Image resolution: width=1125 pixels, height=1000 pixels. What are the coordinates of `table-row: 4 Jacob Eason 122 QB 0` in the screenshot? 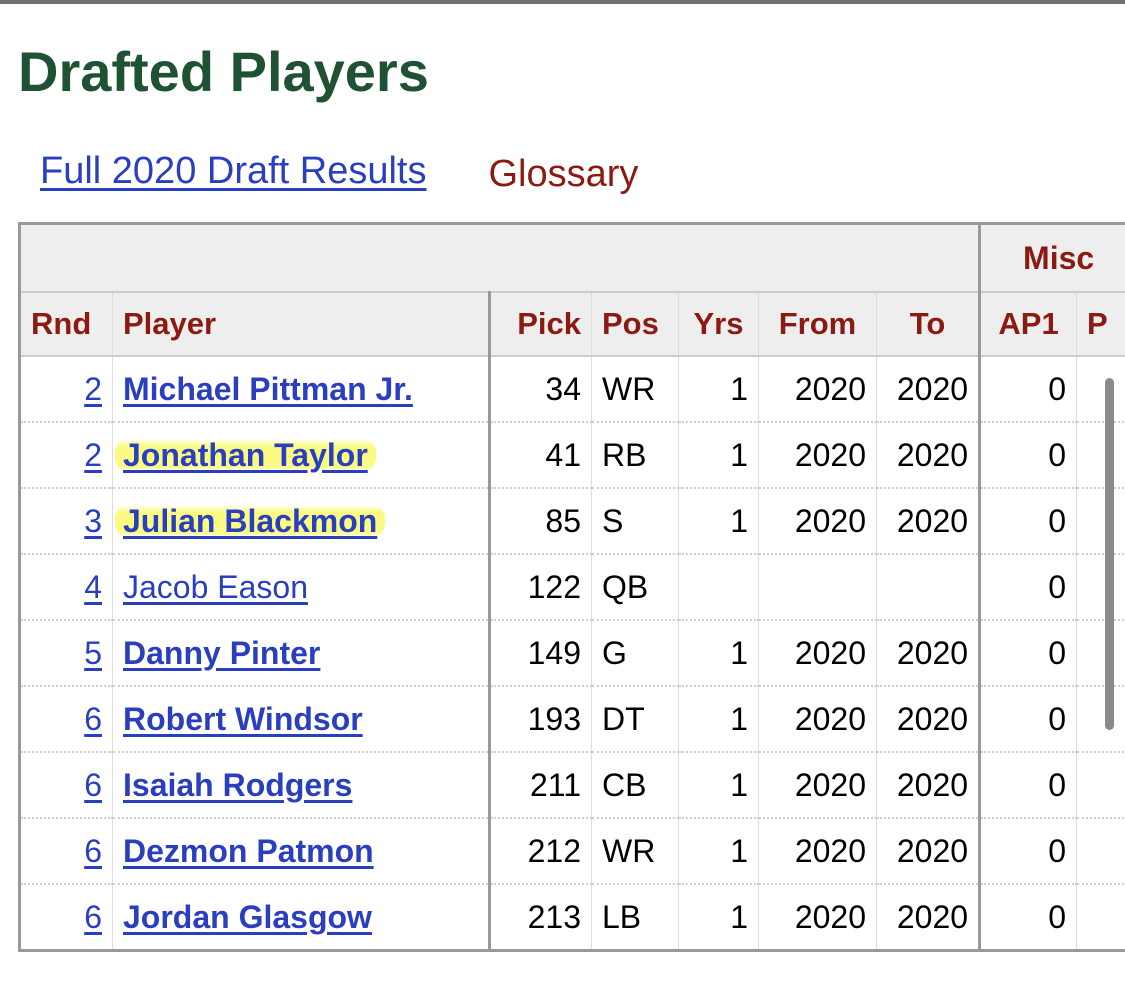 It's located at (571, 587).